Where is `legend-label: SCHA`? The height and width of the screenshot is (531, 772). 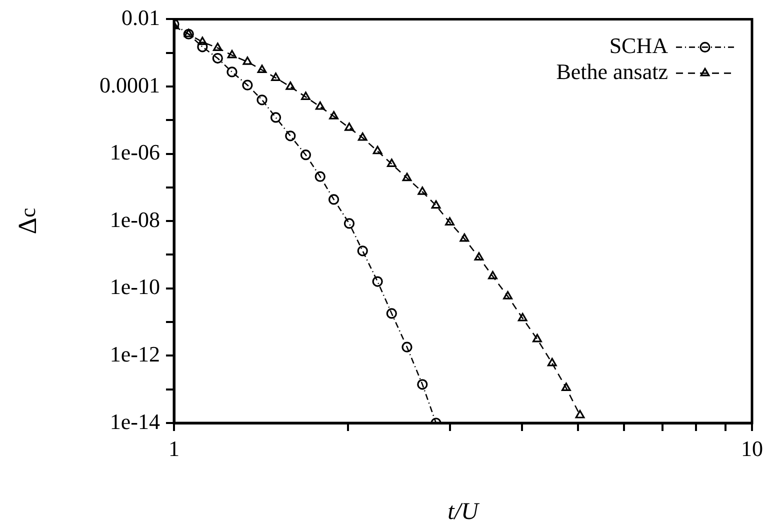
legend-label: SCHA is located at coordinates (638, 45).